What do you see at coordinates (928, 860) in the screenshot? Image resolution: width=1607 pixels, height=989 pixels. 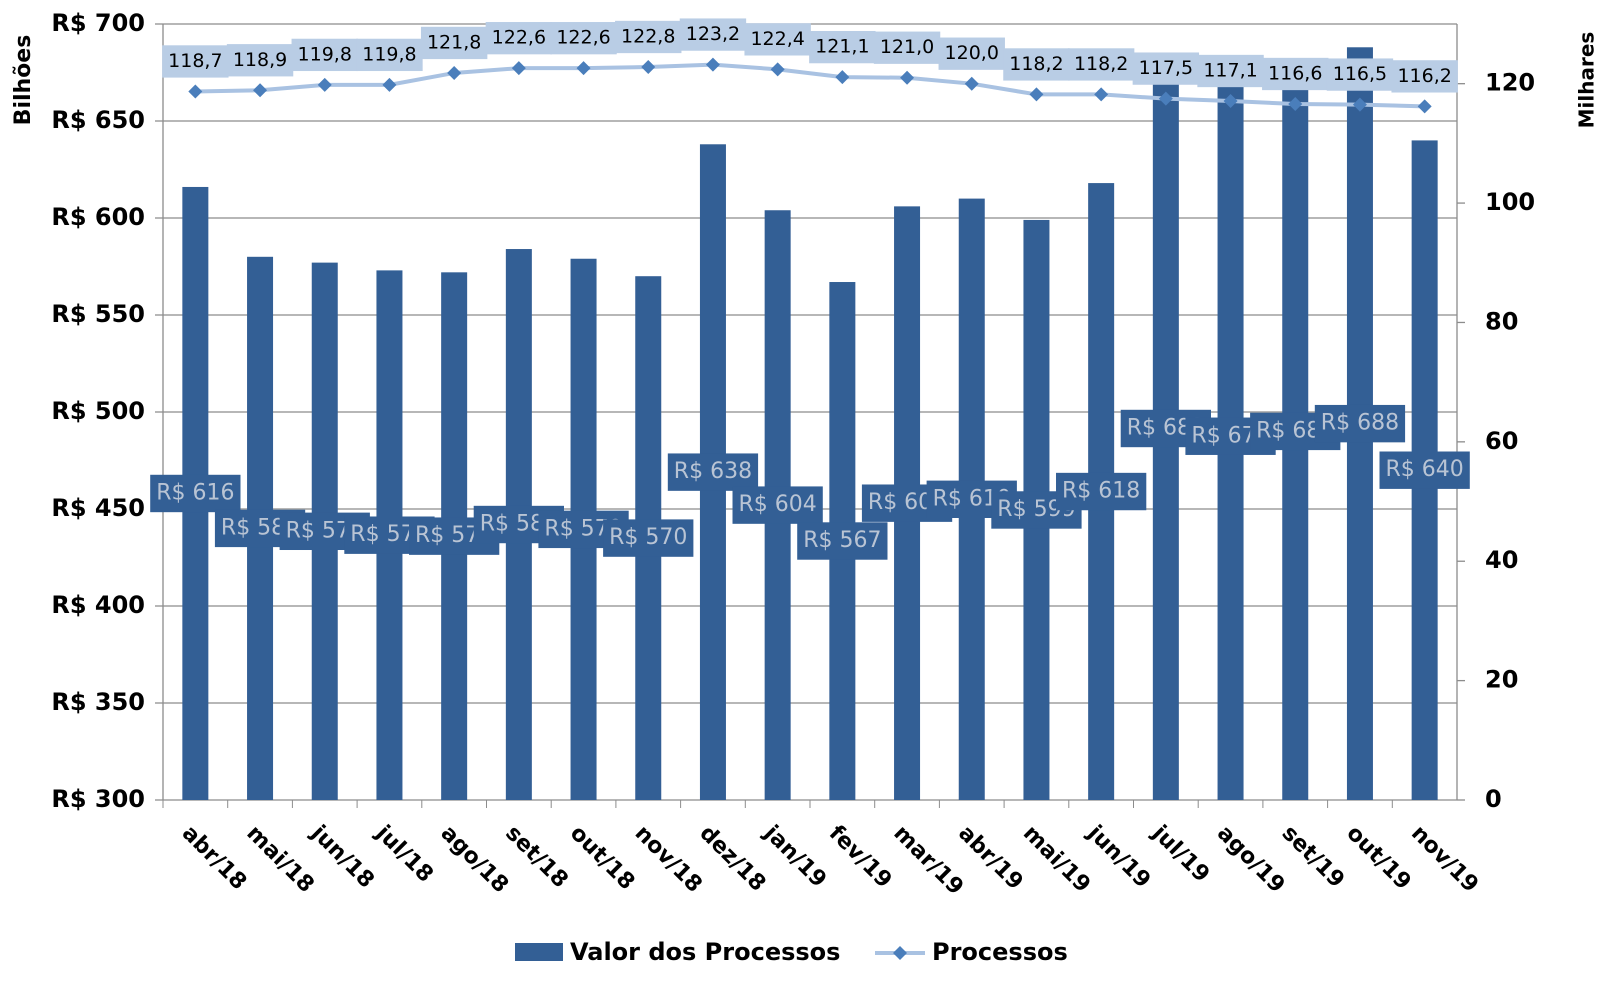 I see `x-tick-label: mar/19` at bounding box center [928, 860].